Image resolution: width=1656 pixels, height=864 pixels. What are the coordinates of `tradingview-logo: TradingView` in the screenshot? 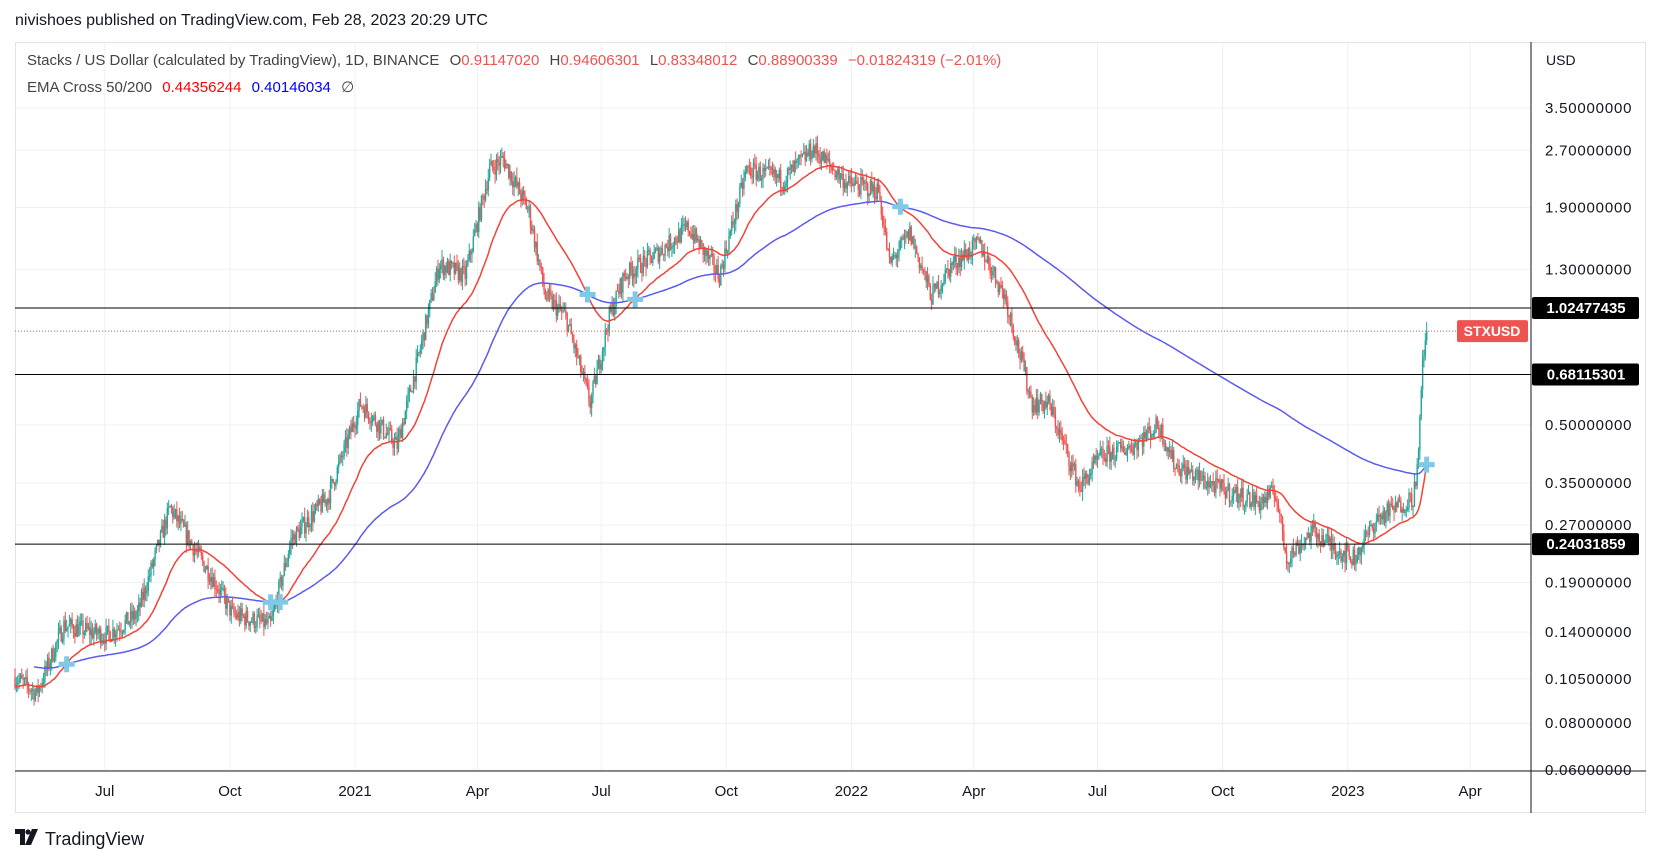 It's located at (79, 839).